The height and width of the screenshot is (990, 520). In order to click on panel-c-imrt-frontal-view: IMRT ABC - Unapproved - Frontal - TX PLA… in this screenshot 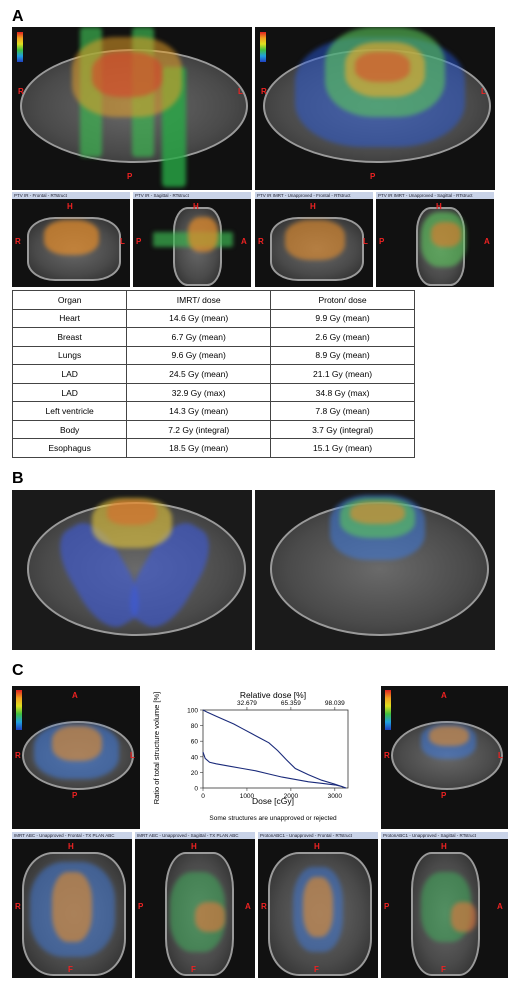, I will do `click(72, 905)`.